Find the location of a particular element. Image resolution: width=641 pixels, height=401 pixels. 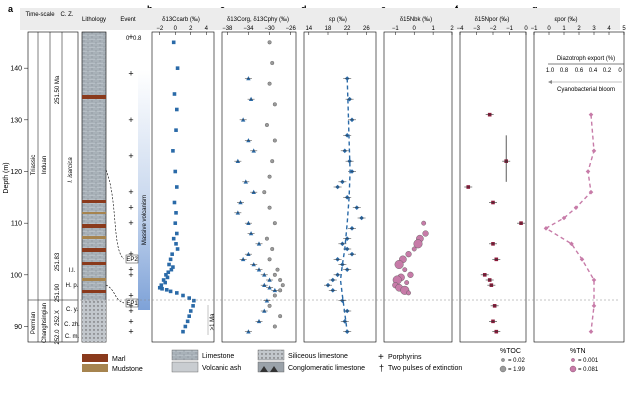

y-tick-label-120: 120 is located at coordinates (16, 172).